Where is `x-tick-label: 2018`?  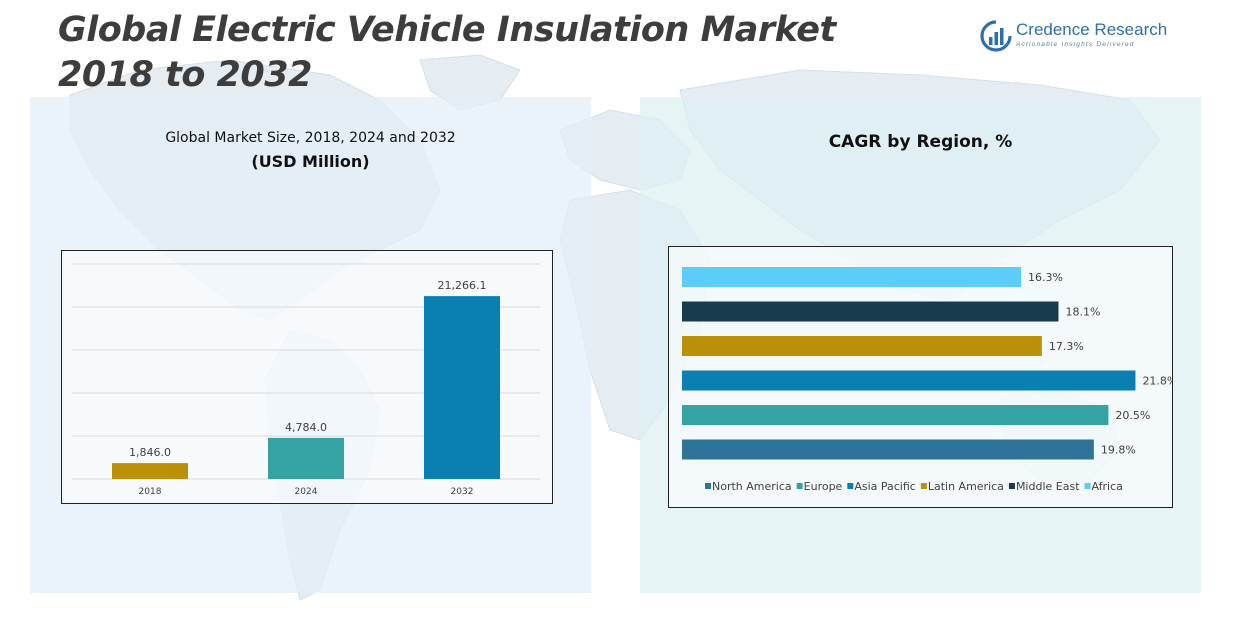
x-tick-label: 2018 is located at coordinates (150, 492).